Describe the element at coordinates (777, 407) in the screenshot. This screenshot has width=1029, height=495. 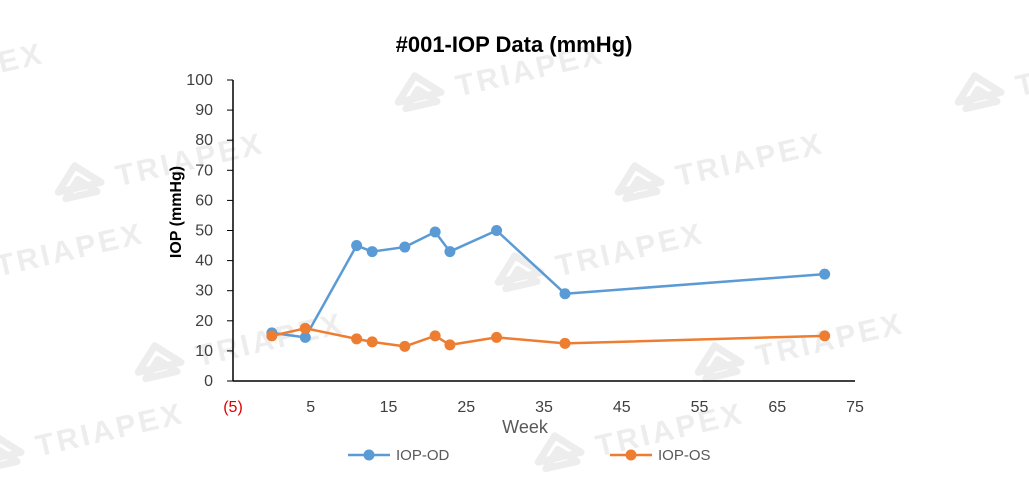
I see `x-tick-label: 65` at that location.